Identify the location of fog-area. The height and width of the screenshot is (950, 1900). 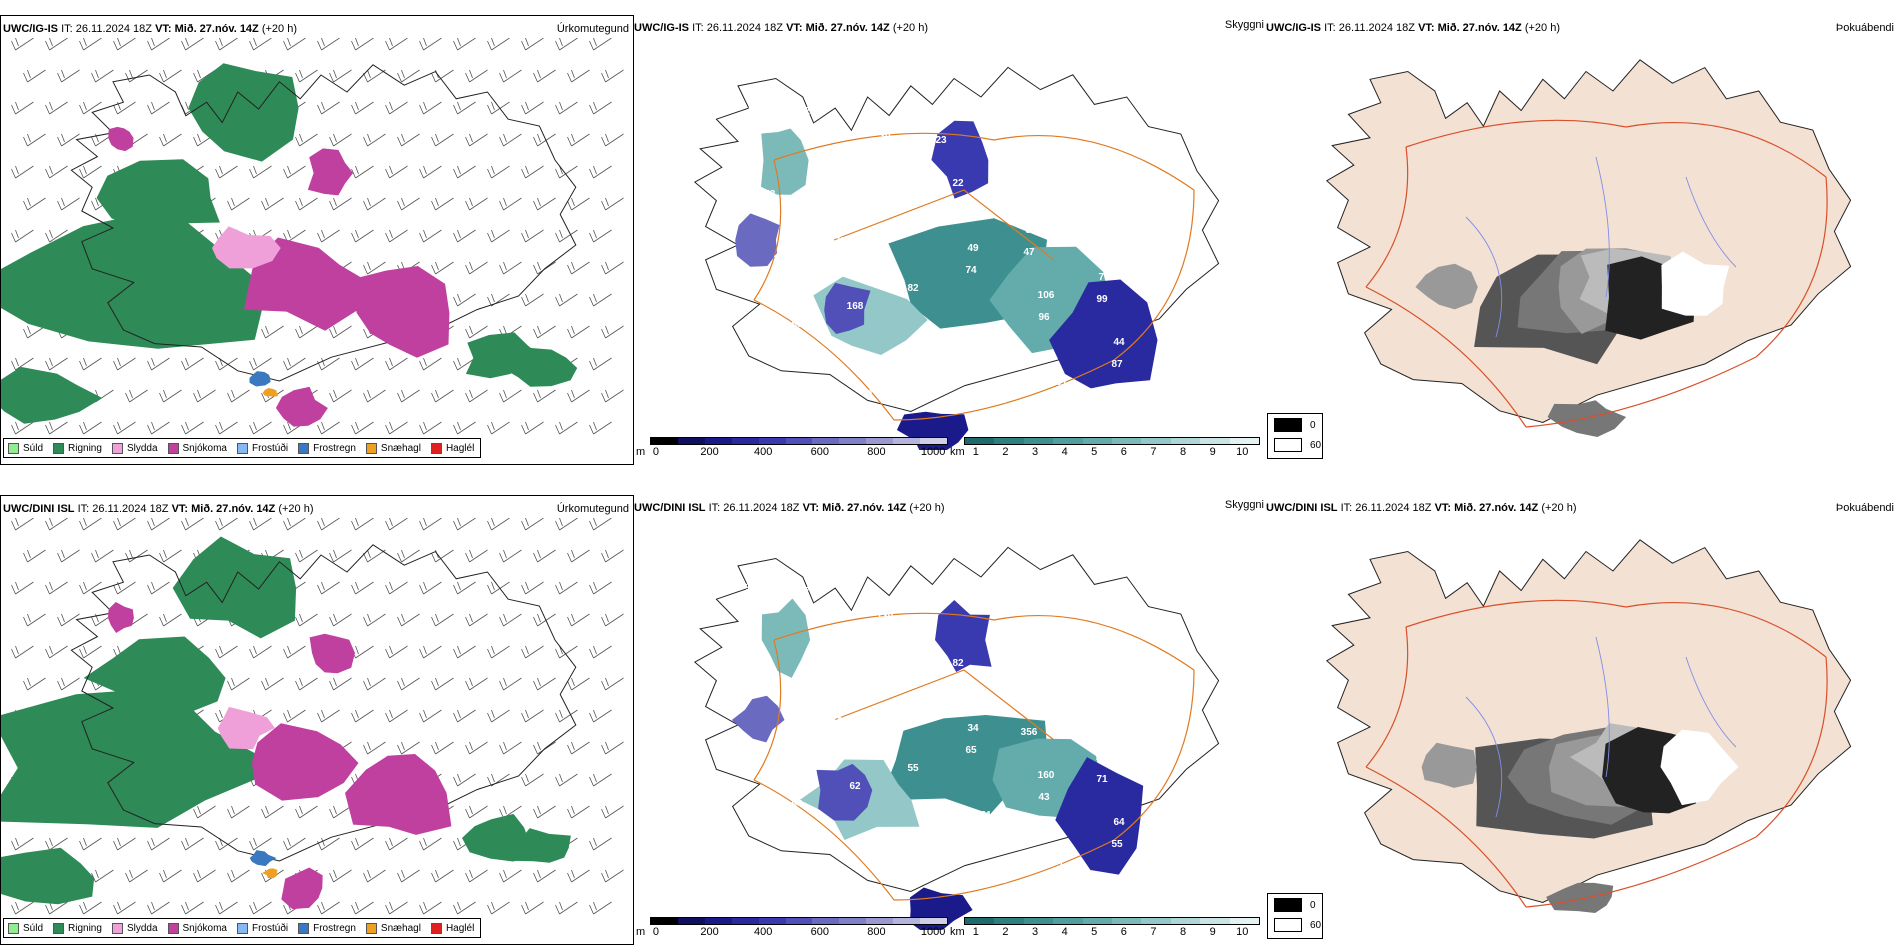
(1580, 897).